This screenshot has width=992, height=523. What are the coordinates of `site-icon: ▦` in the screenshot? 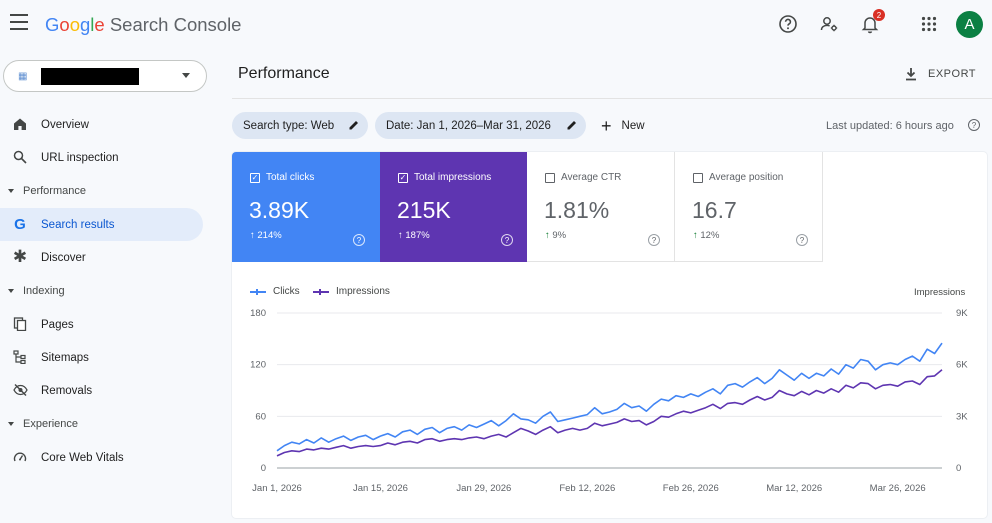 It's located at (23, 76).